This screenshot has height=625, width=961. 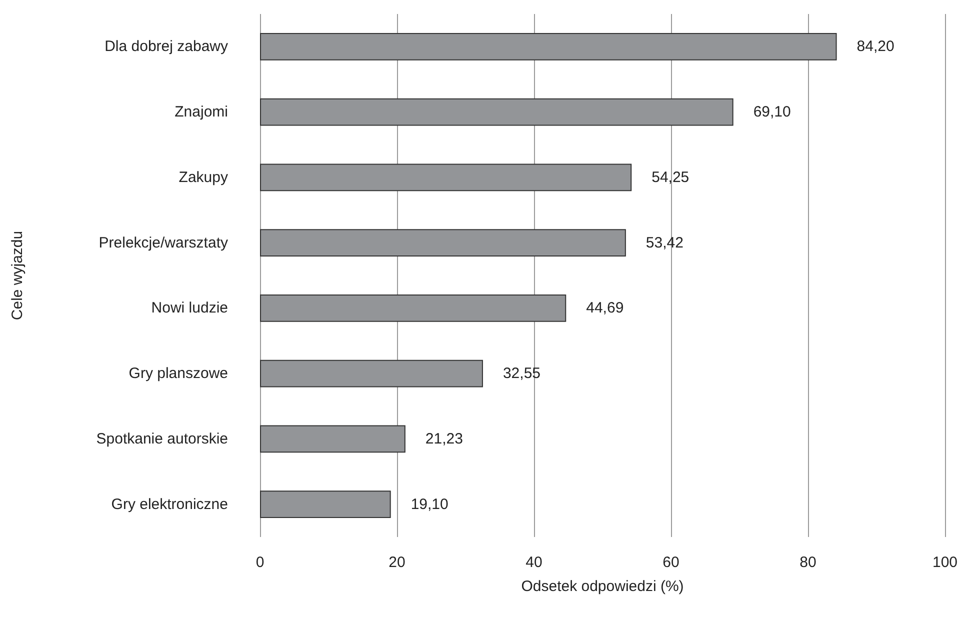 What do you see at coordinates (397, 562) in the screenshot?
I see `x-tick-label: 20` at bounding box center [397, 562].